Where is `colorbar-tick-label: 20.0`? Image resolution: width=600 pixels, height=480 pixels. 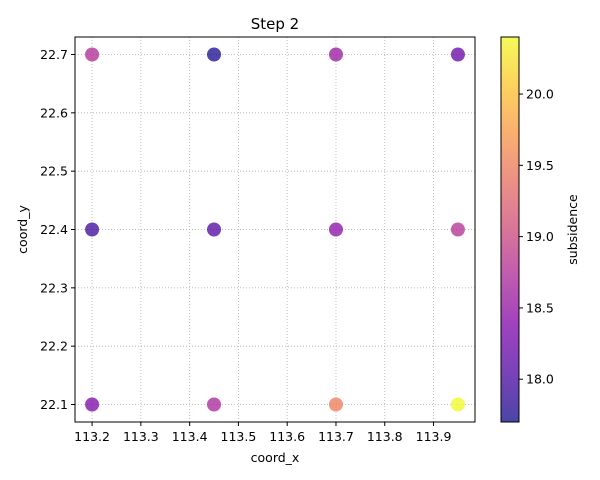
colorbar-tick-label: 20.0 is located at coordinates (540, 94).